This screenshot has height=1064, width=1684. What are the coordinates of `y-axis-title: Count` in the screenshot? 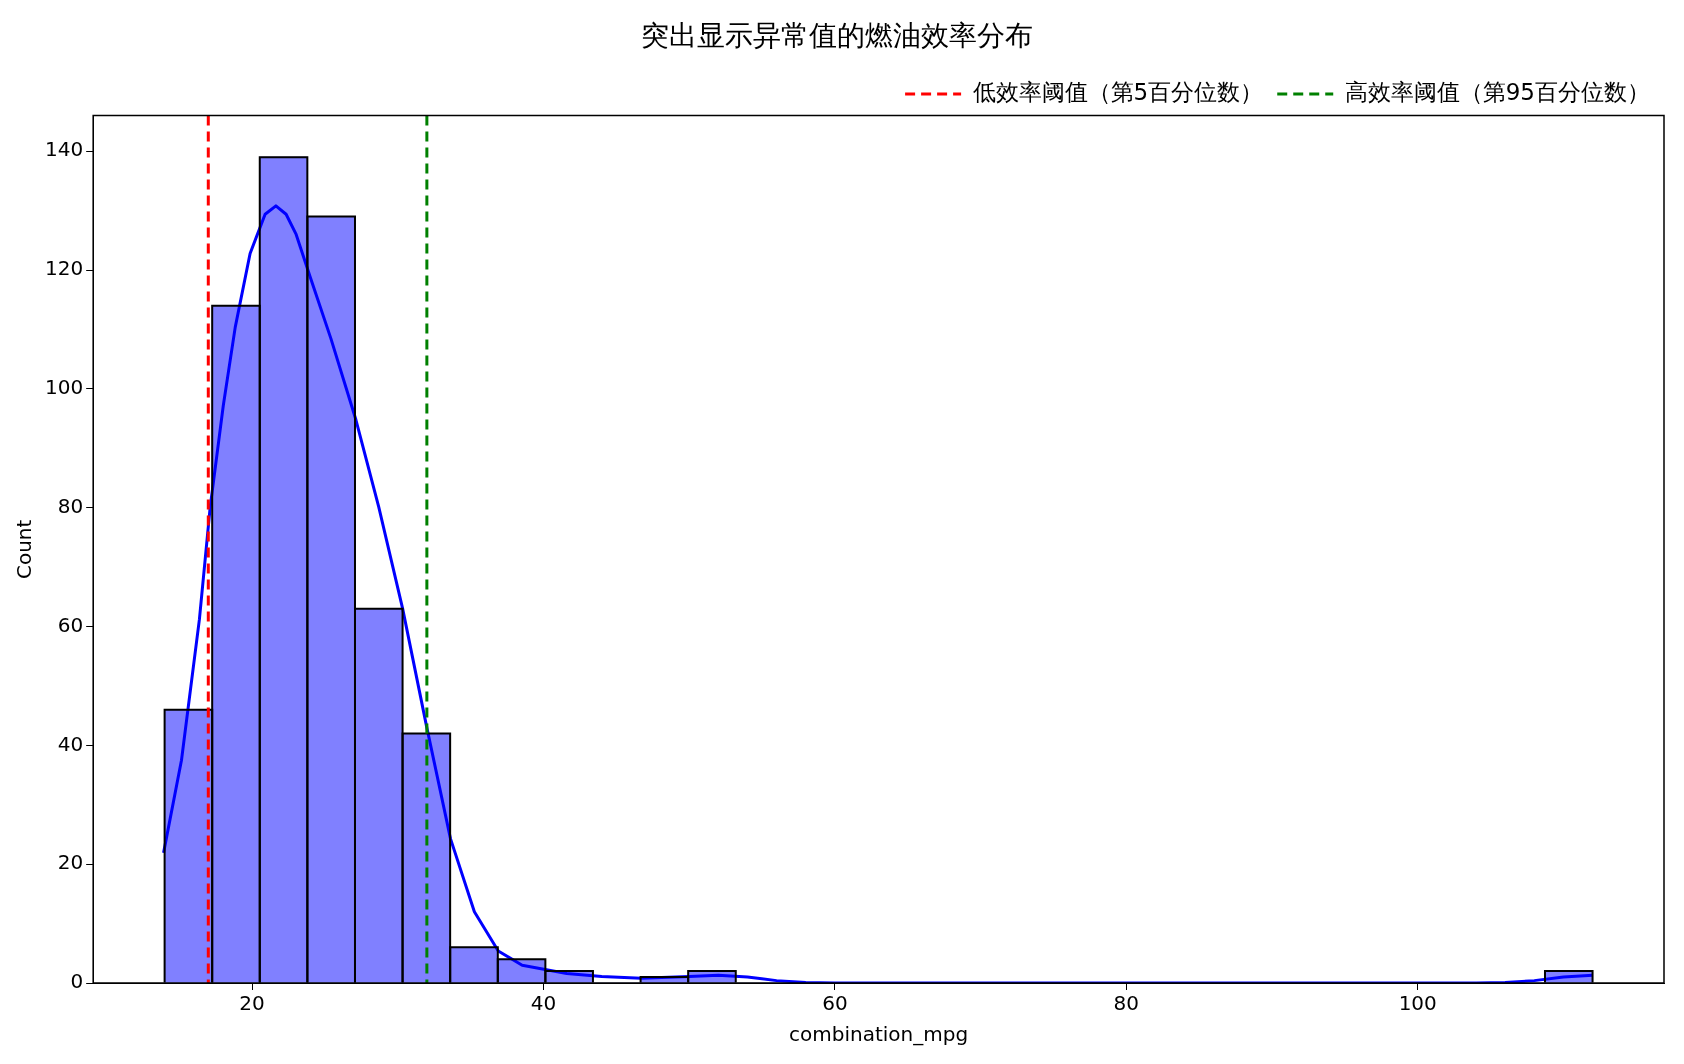 It's located at (24, 549).